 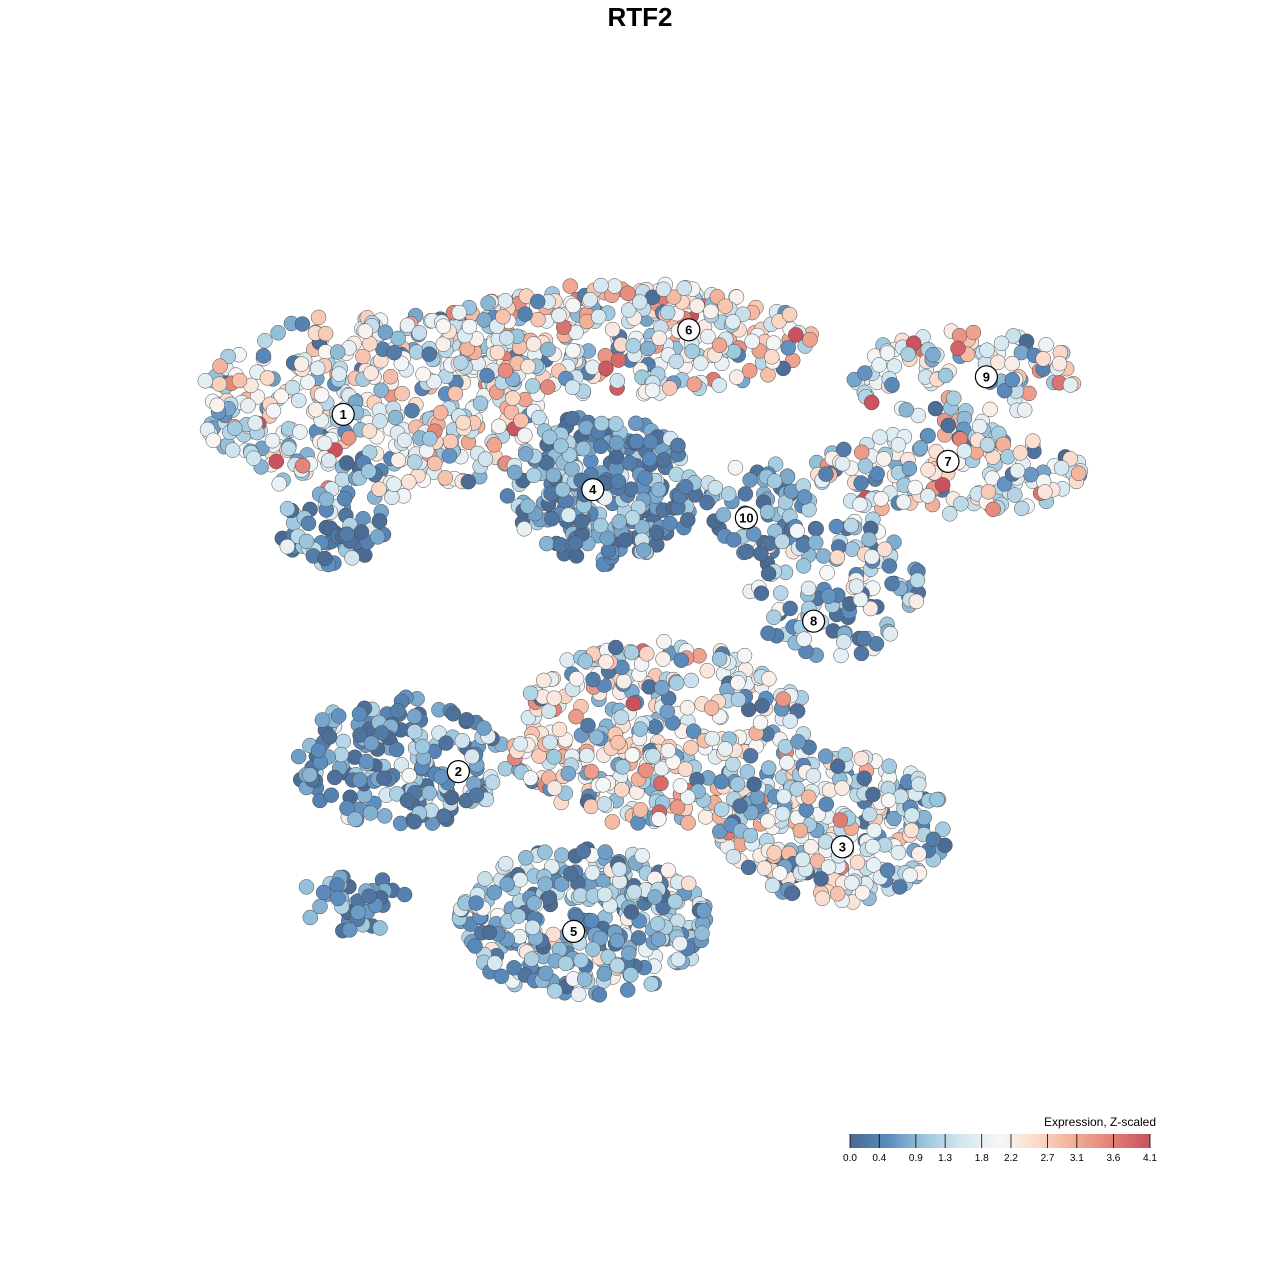 What do you see at coordinates (1000, 1141) in the screenshot?
I see `legend-gradient-bar` at bounding box center [1000, 1141].